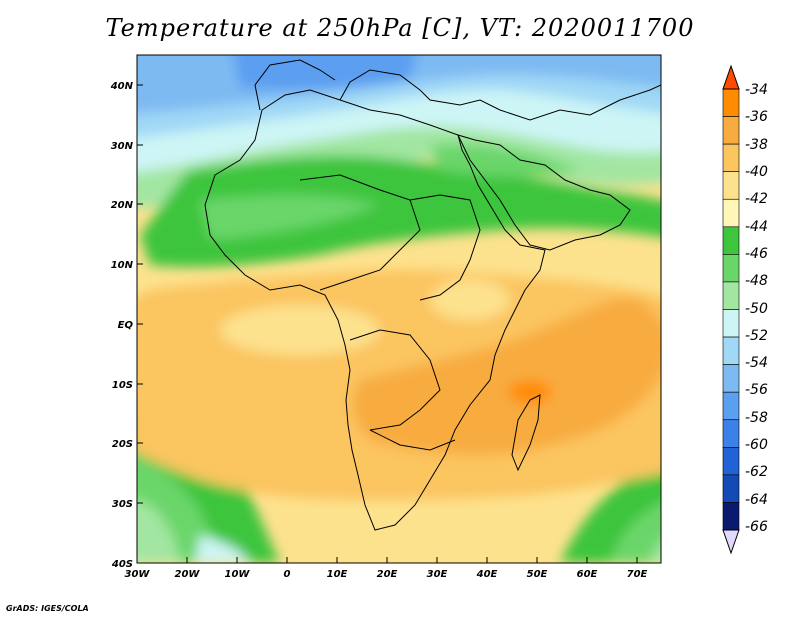 This screenshot has height=618, width=800. I want to click on y-tick-label: 30S, so click(122, 504).